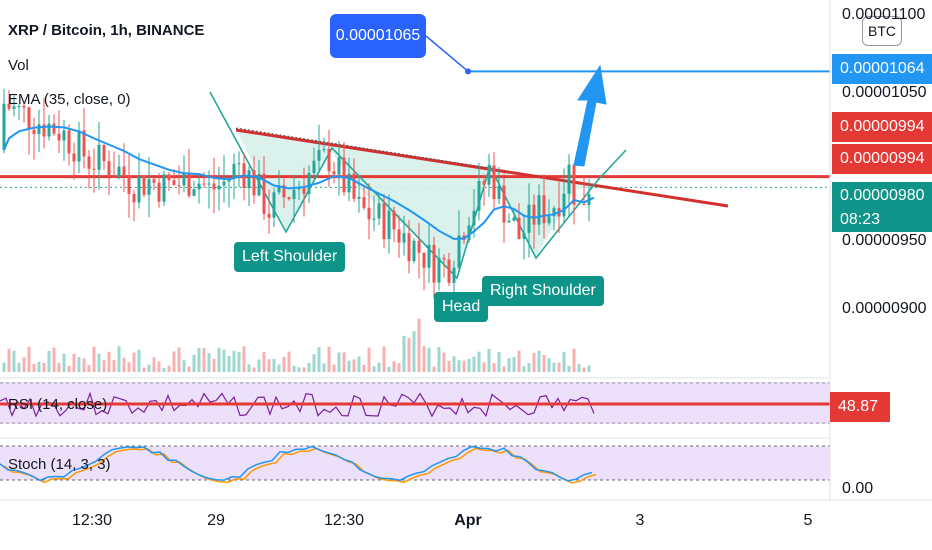  I want to click on neckline-price-tag-2: 0.00000994, so click(882, 159).